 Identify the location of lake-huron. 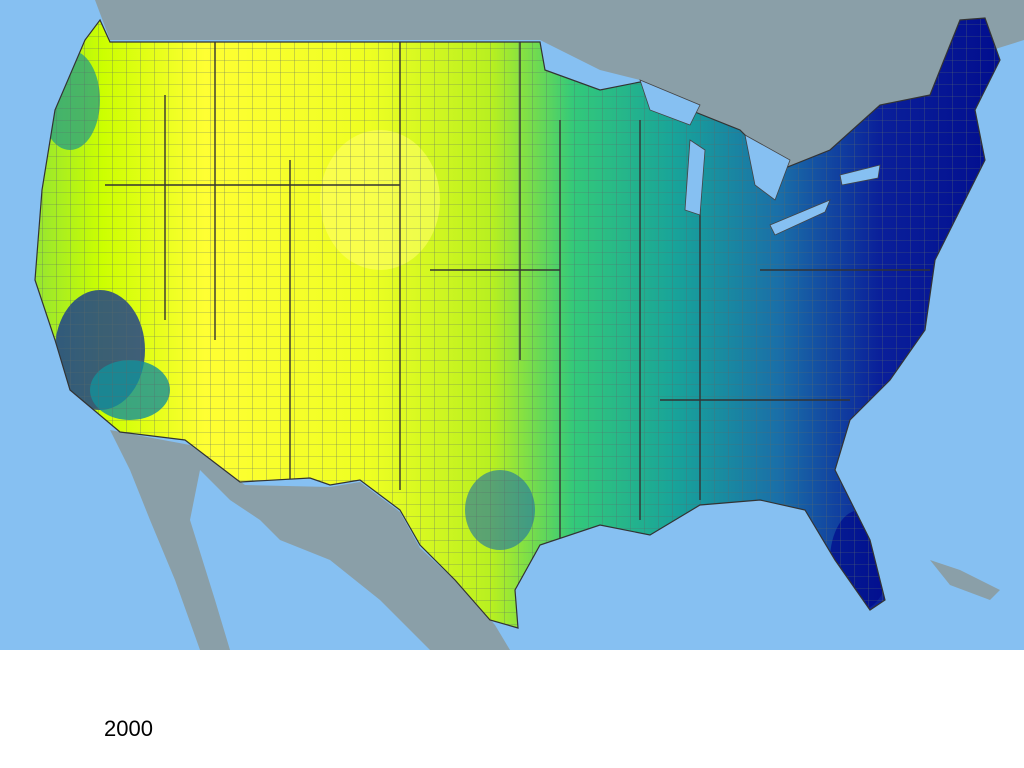
(767, 167).